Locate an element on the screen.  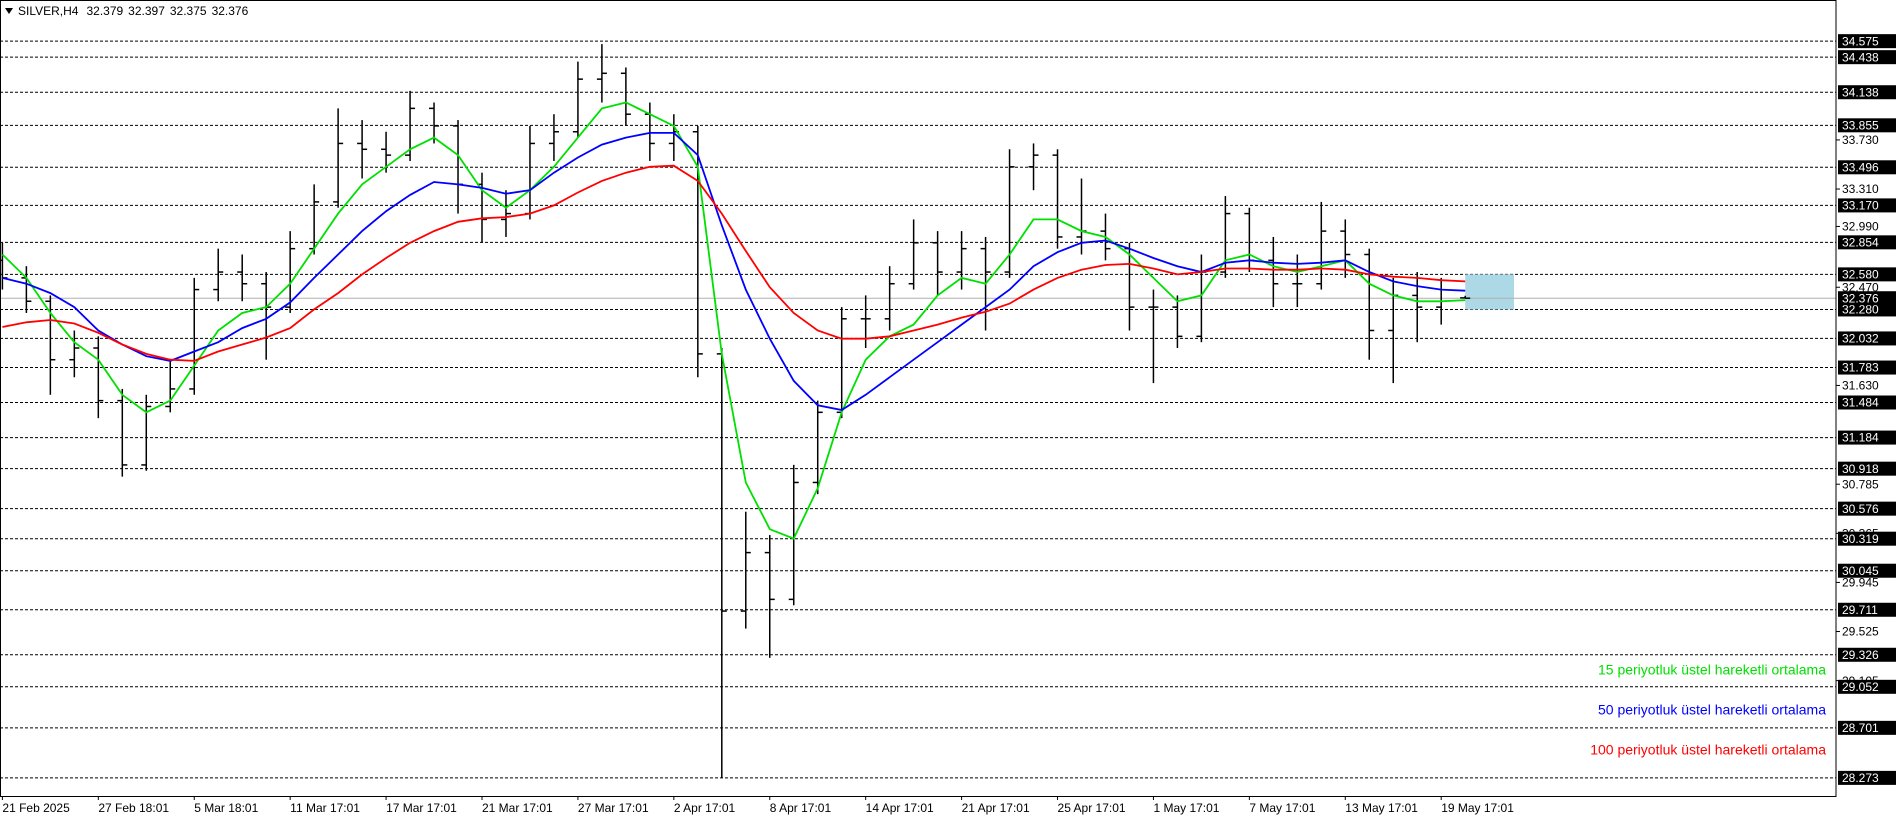
y-tick-label: 32.990 is located at coordinates (1860, 227).